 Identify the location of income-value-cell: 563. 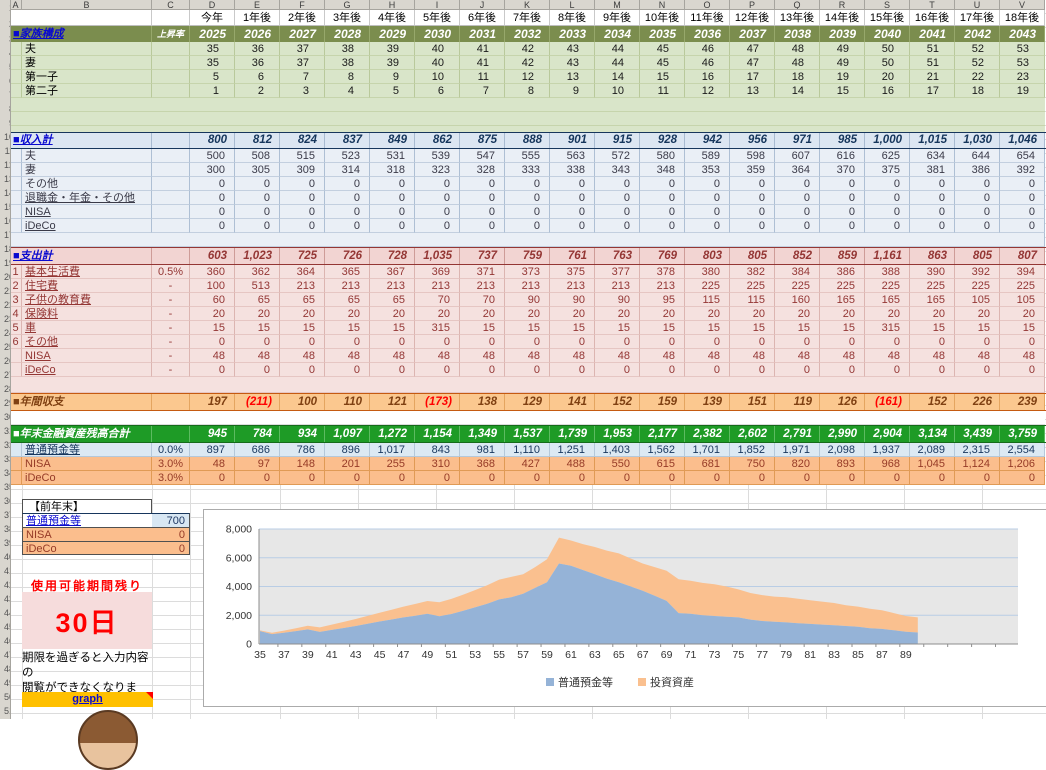
(572, 156).